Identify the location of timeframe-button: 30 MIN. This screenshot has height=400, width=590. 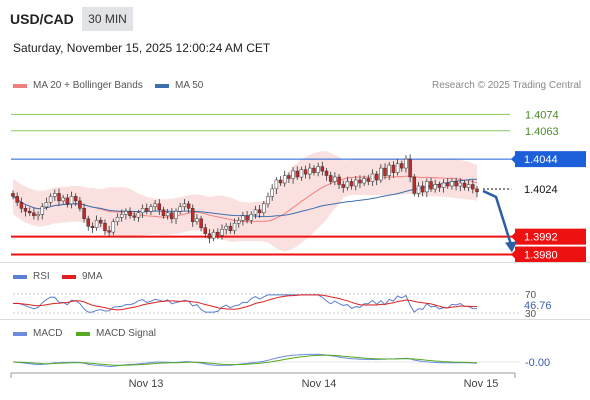
(107, 19).